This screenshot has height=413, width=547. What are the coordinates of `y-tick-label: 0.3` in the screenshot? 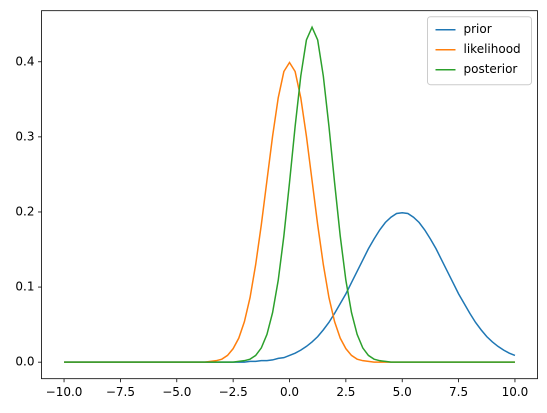 It's located at (24, 136).